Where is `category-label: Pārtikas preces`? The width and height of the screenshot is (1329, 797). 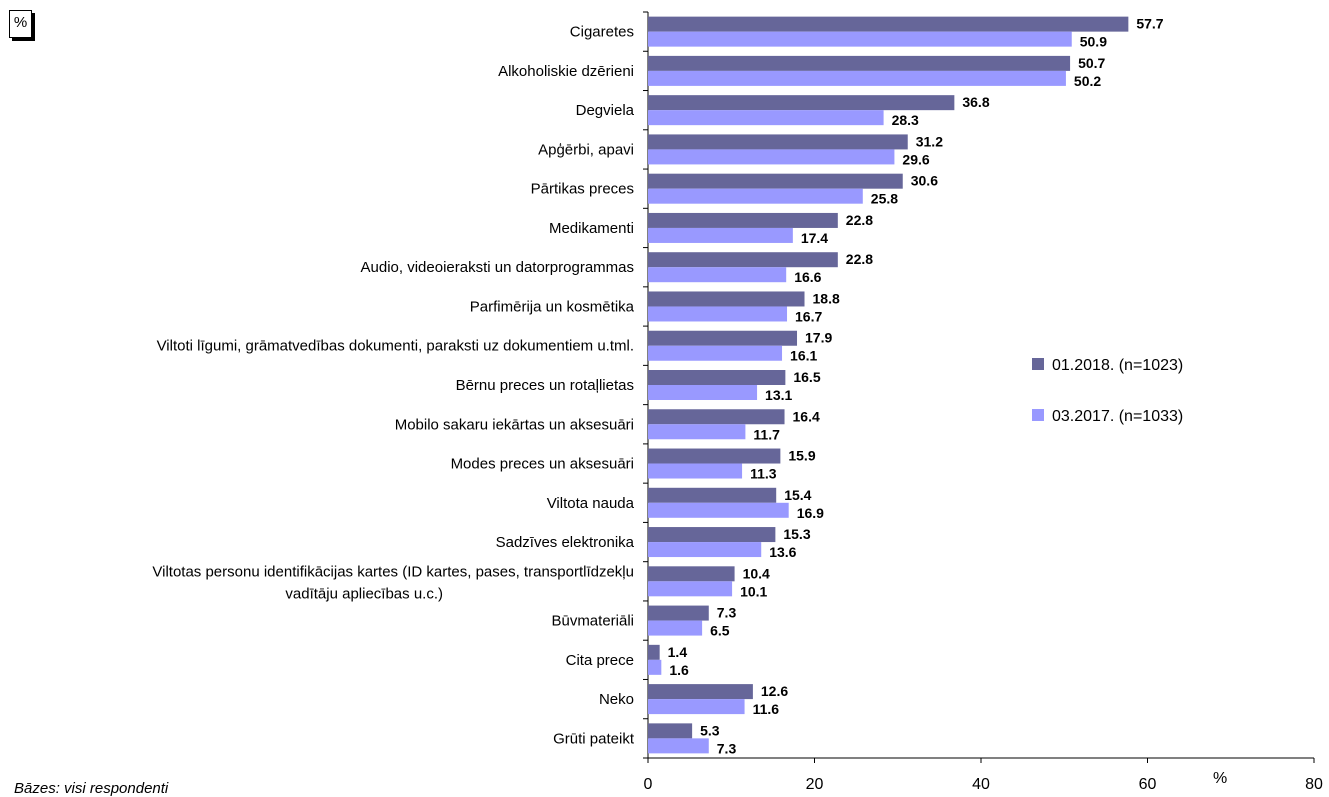
category-label: Pārtikas preces is located at coordinates (582, 189).